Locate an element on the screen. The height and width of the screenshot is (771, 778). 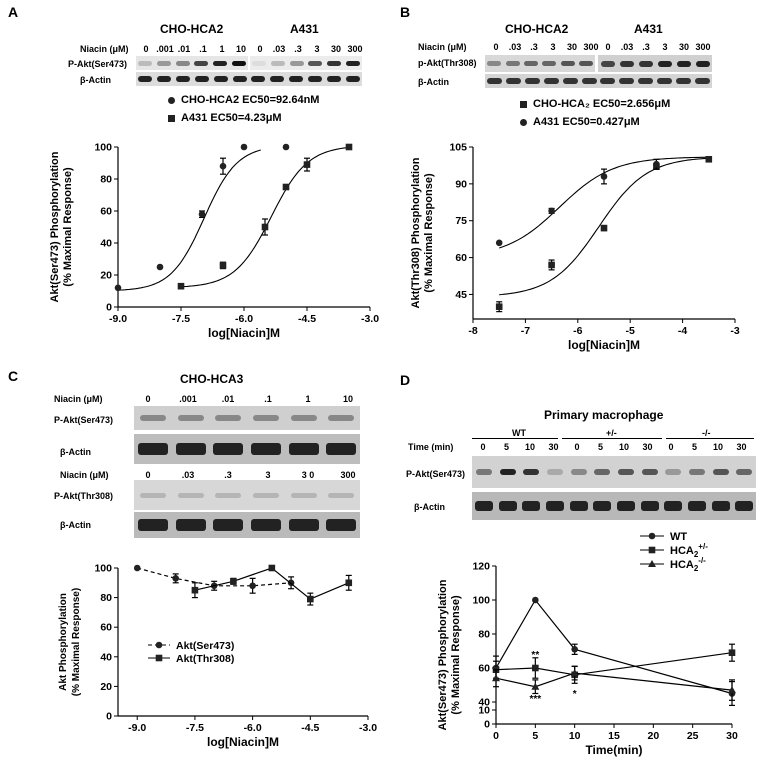
niacin-label-a: Niacin (μM) is located at coordinates (104, 49).